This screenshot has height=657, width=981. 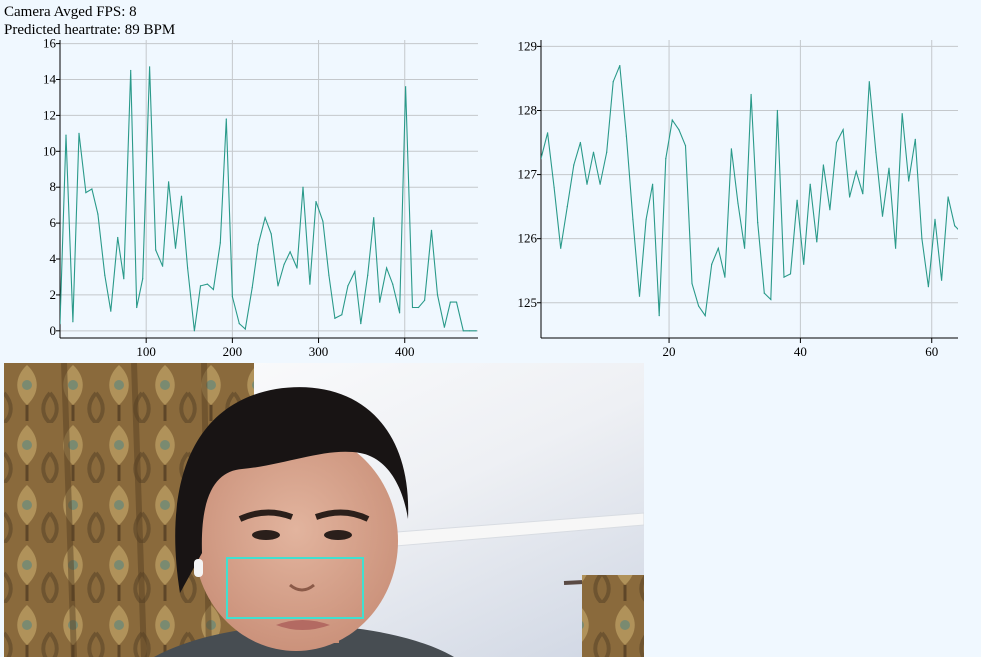 I want to click on x-tick-label-3: 400, so click(x=405, y=351).